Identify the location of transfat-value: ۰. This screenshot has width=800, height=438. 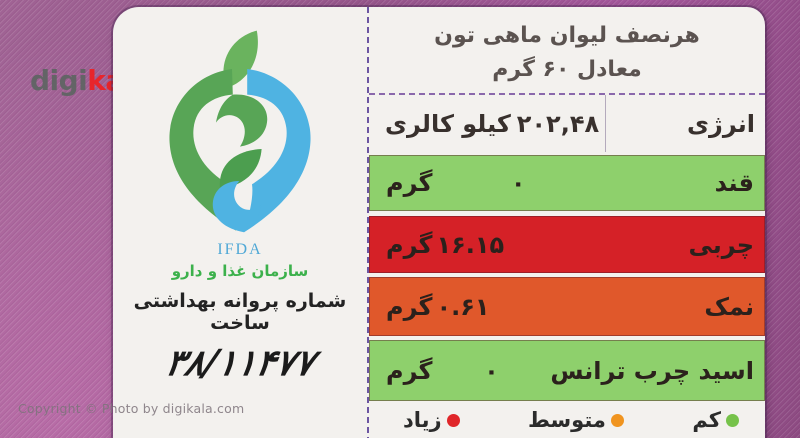
(491, 370).